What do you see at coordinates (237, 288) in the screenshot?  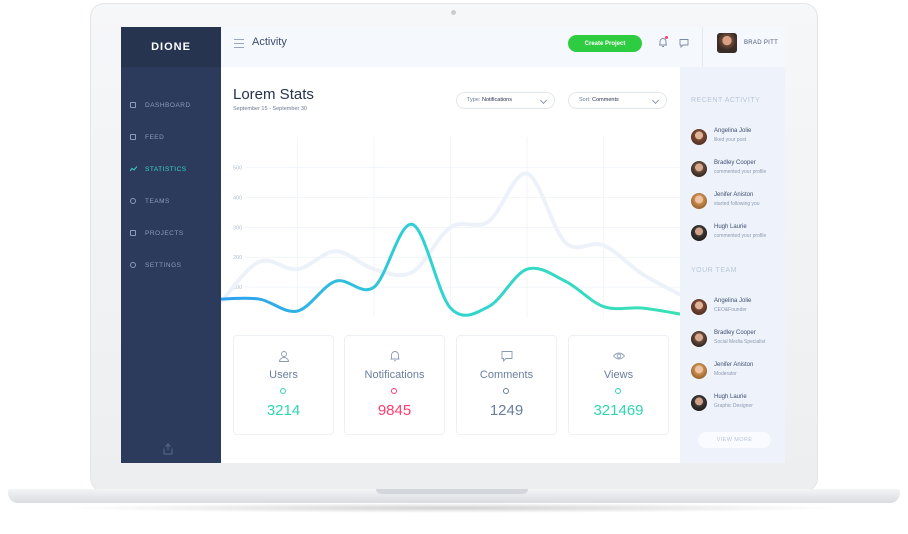 I see `y-tick-label: 100` at bounding box center [237, 288].